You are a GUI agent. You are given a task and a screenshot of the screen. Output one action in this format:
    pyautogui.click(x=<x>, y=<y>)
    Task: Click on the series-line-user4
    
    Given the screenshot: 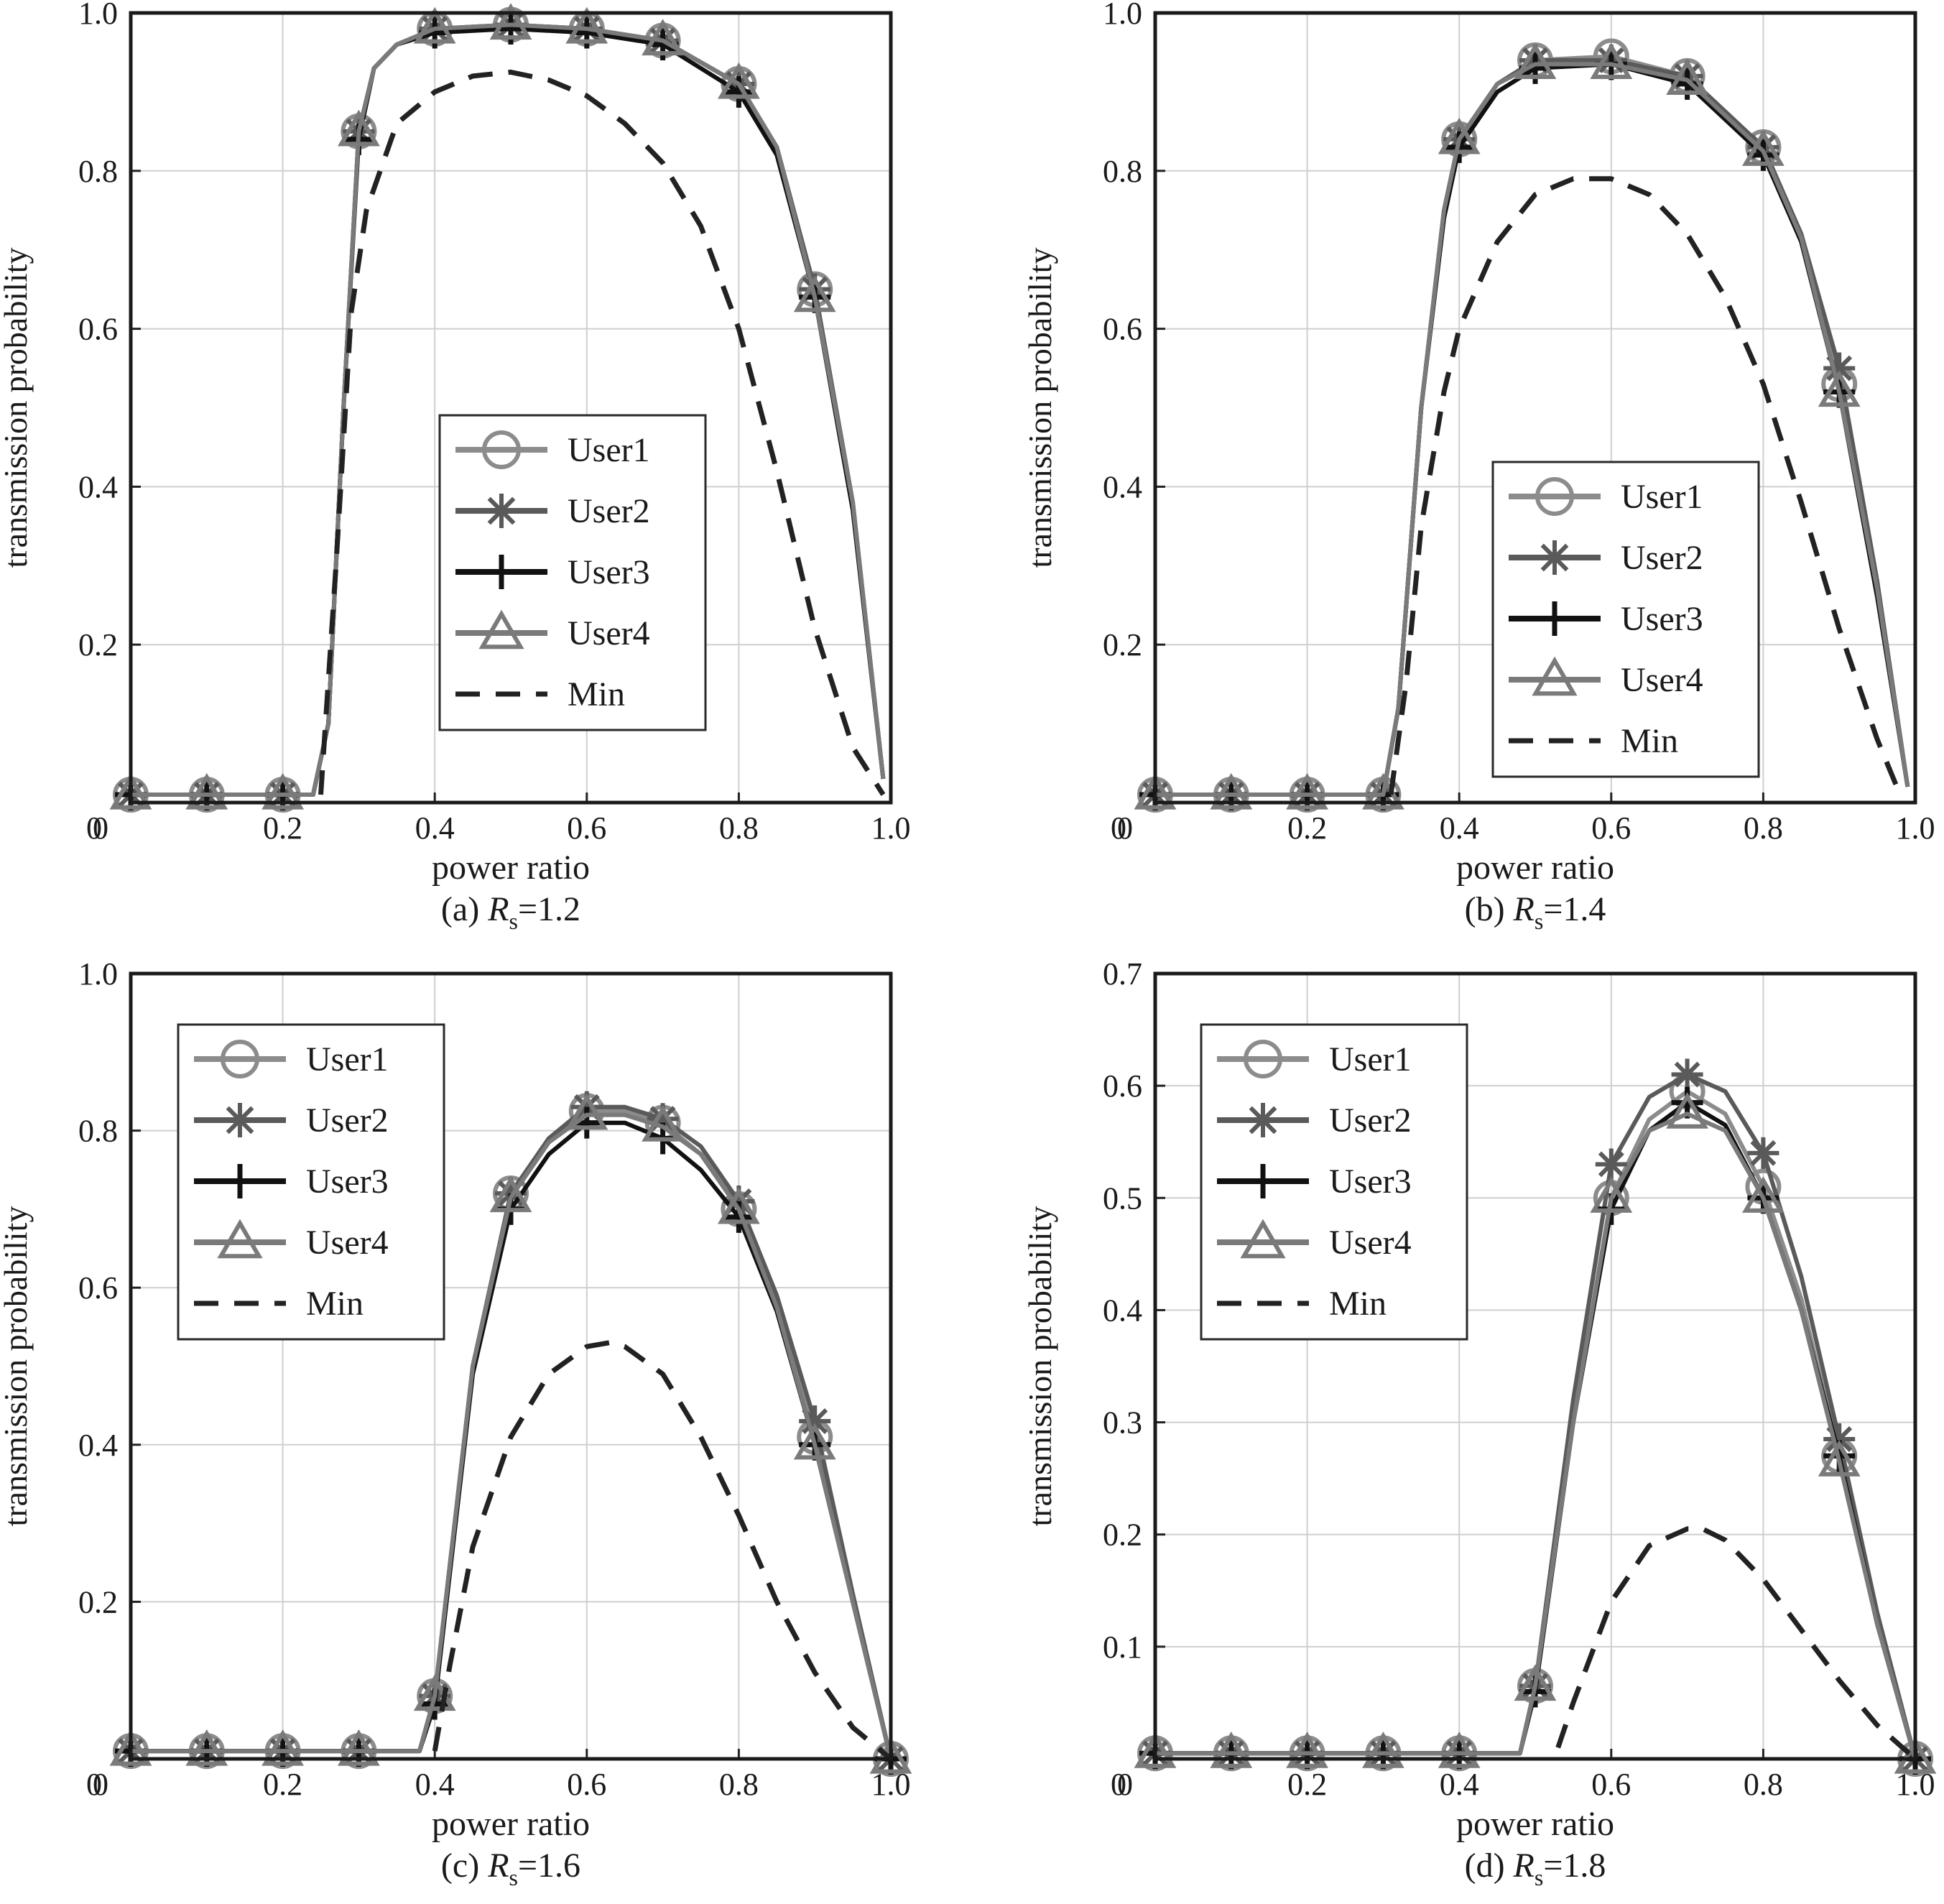 What is the action you would take?
    pyautogui.click(x=1532, y=429)
    